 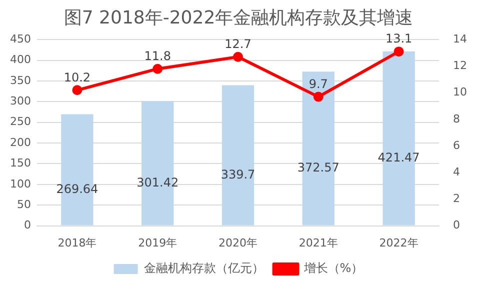 What do you see at coordinates (204, 268) in the screenshot?
I see `legend-label: 金融机构存款（亿元）` at bounding box center [204, 268].